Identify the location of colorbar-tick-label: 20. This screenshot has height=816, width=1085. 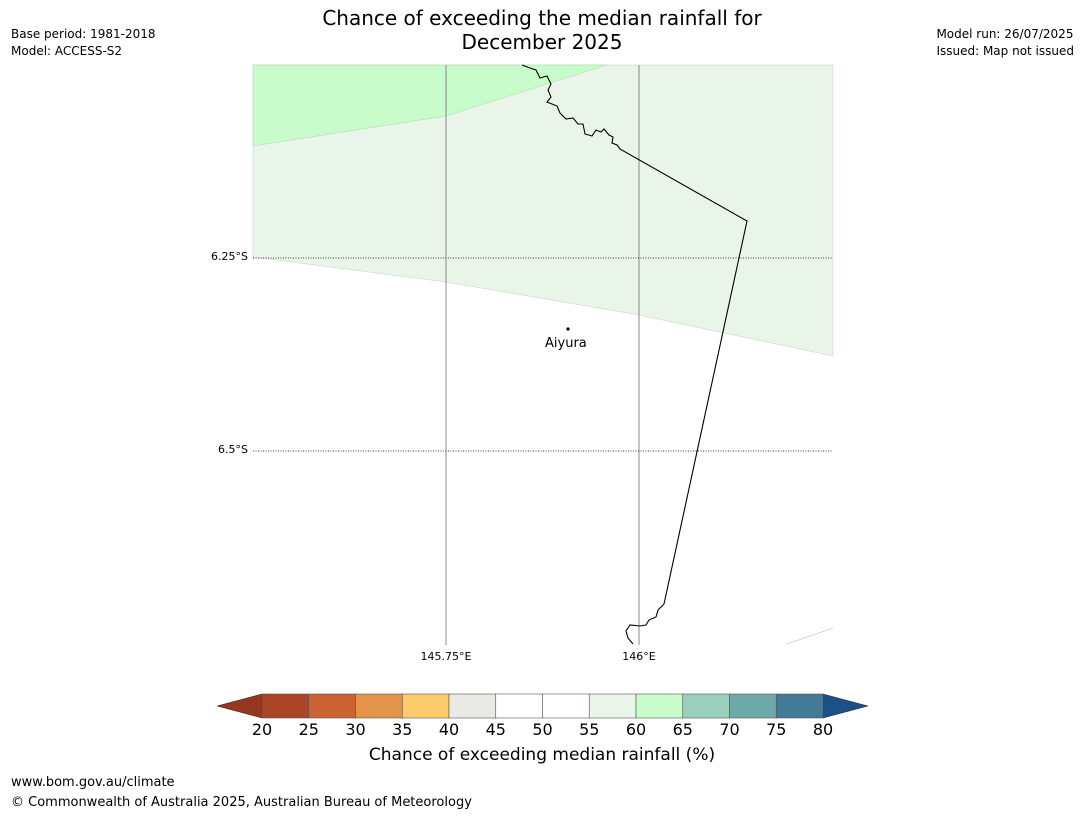
(262, 729).